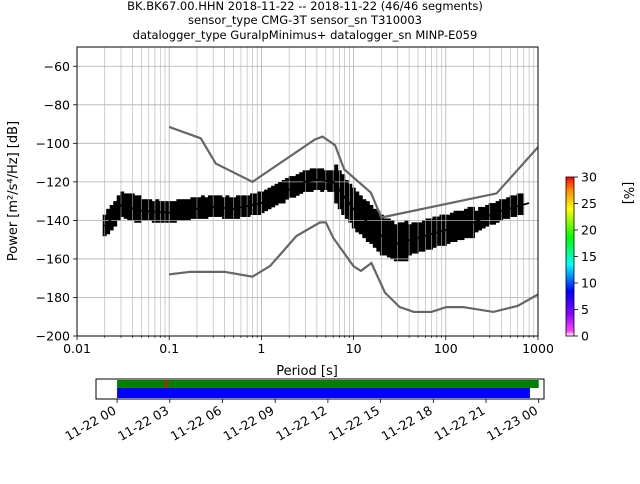 This screenshot has height=484, width=640. Describe the element at coordinates (313, 213) in the screenshot. I see `psd-density-heatmap` at that location.